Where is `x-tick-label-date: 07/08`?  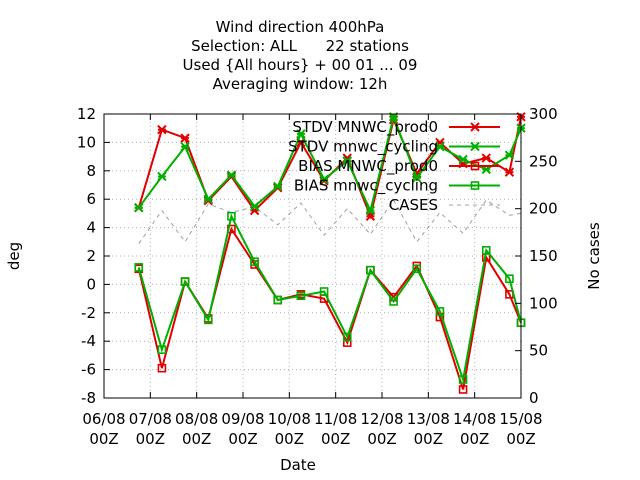 x-tick-label-date: 07/08 is located at coordinates (150, 419).